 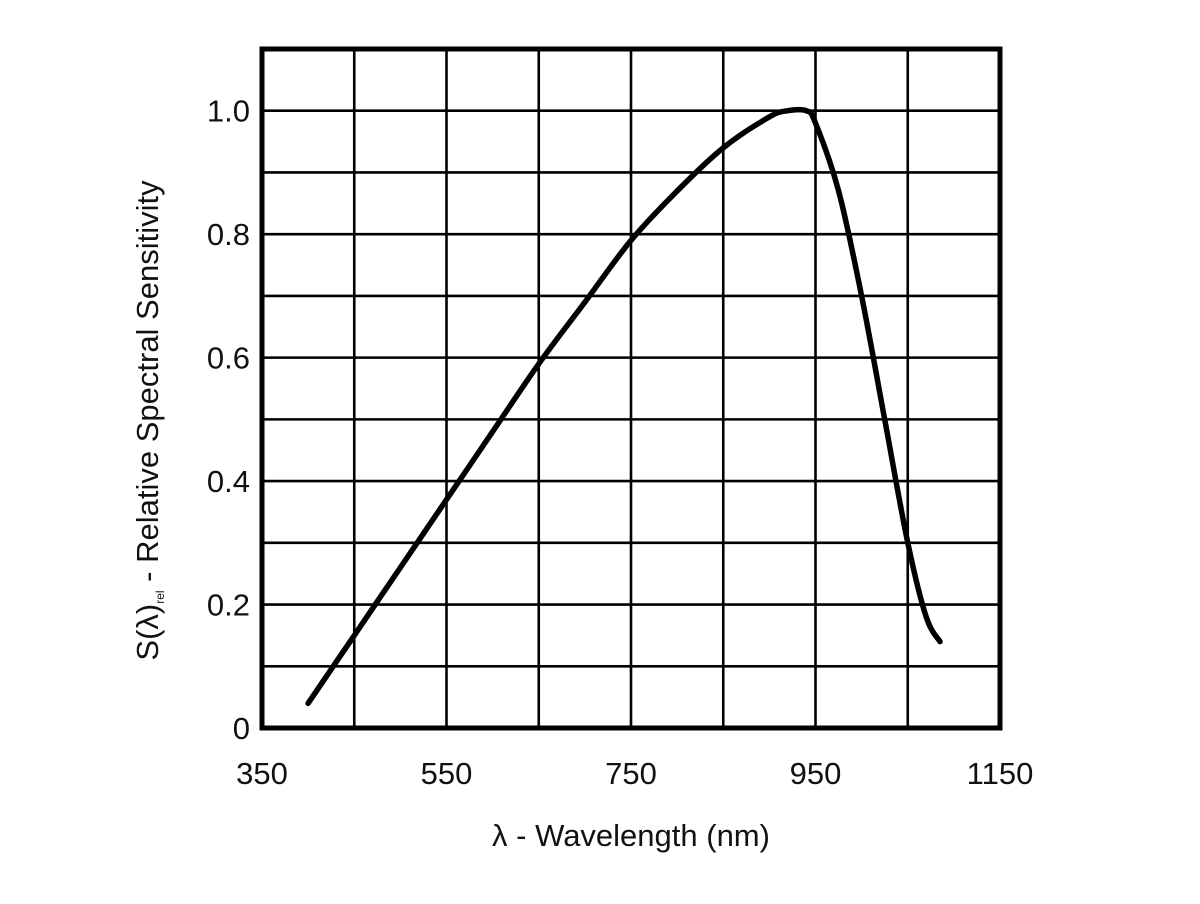 What do you see at coordinates (262, 773) in the screenshot?
I see `x-tick-label: 350` at bounding box center [262, 773].